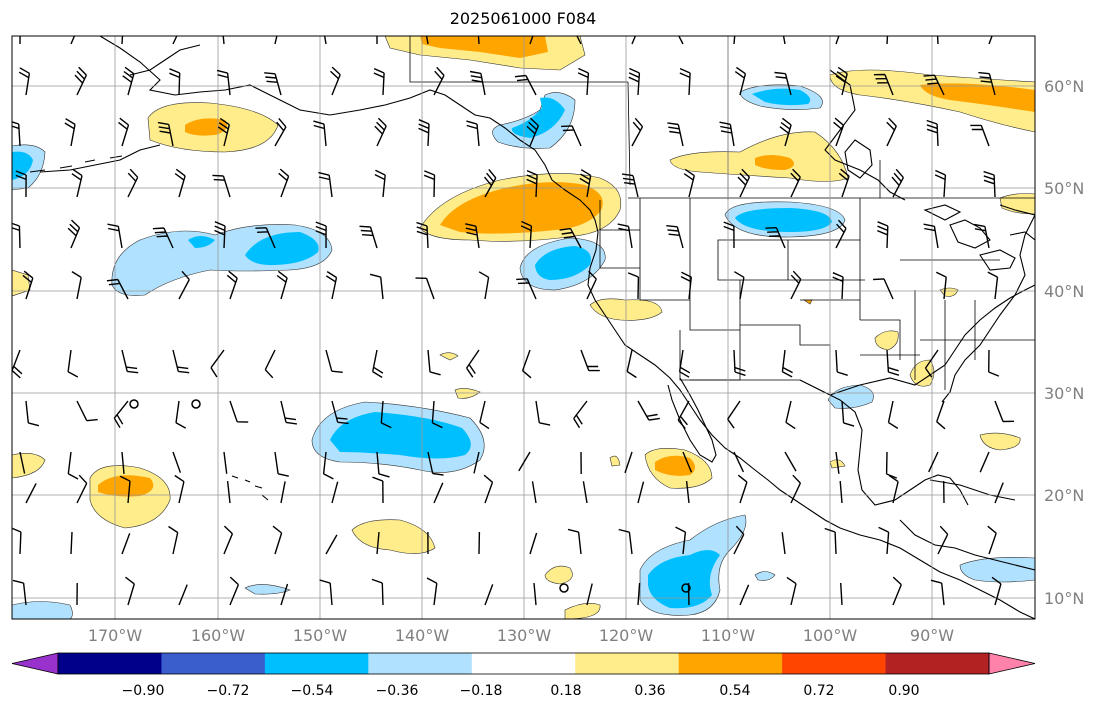 The height and width of the screenshot is (712, 1105). Describe the element at coordinates (524, 635) in the screenshot. I see `lon-label: 130°W` at that location.